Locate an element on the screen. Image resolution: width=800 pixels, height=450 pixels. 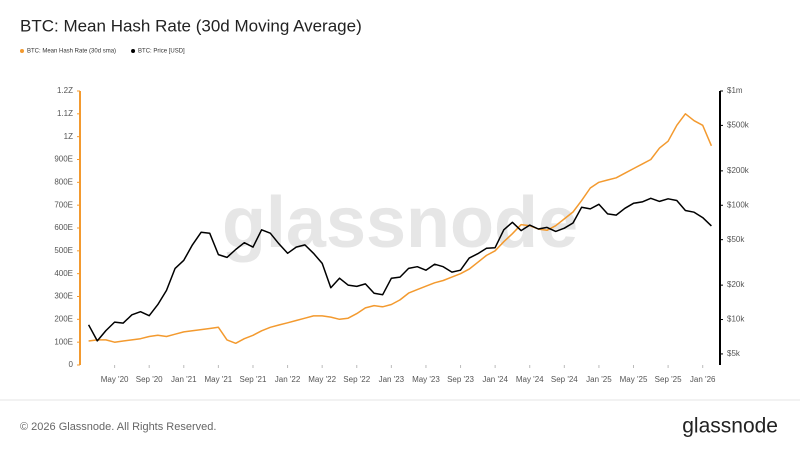
y2-tick-label: $10k is located at coordinates (736, 319).